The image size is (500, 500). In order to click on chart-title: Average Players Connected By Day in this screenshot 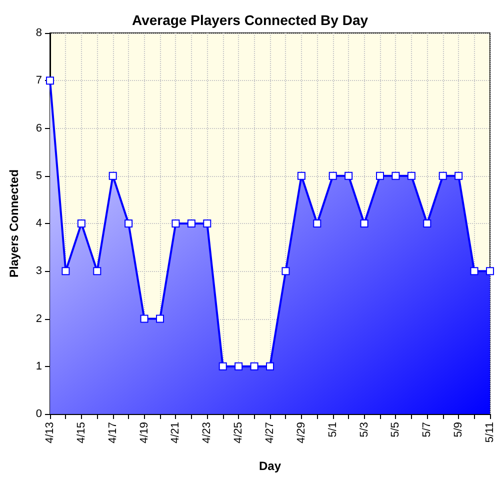, I will do `click(250, 20)`.